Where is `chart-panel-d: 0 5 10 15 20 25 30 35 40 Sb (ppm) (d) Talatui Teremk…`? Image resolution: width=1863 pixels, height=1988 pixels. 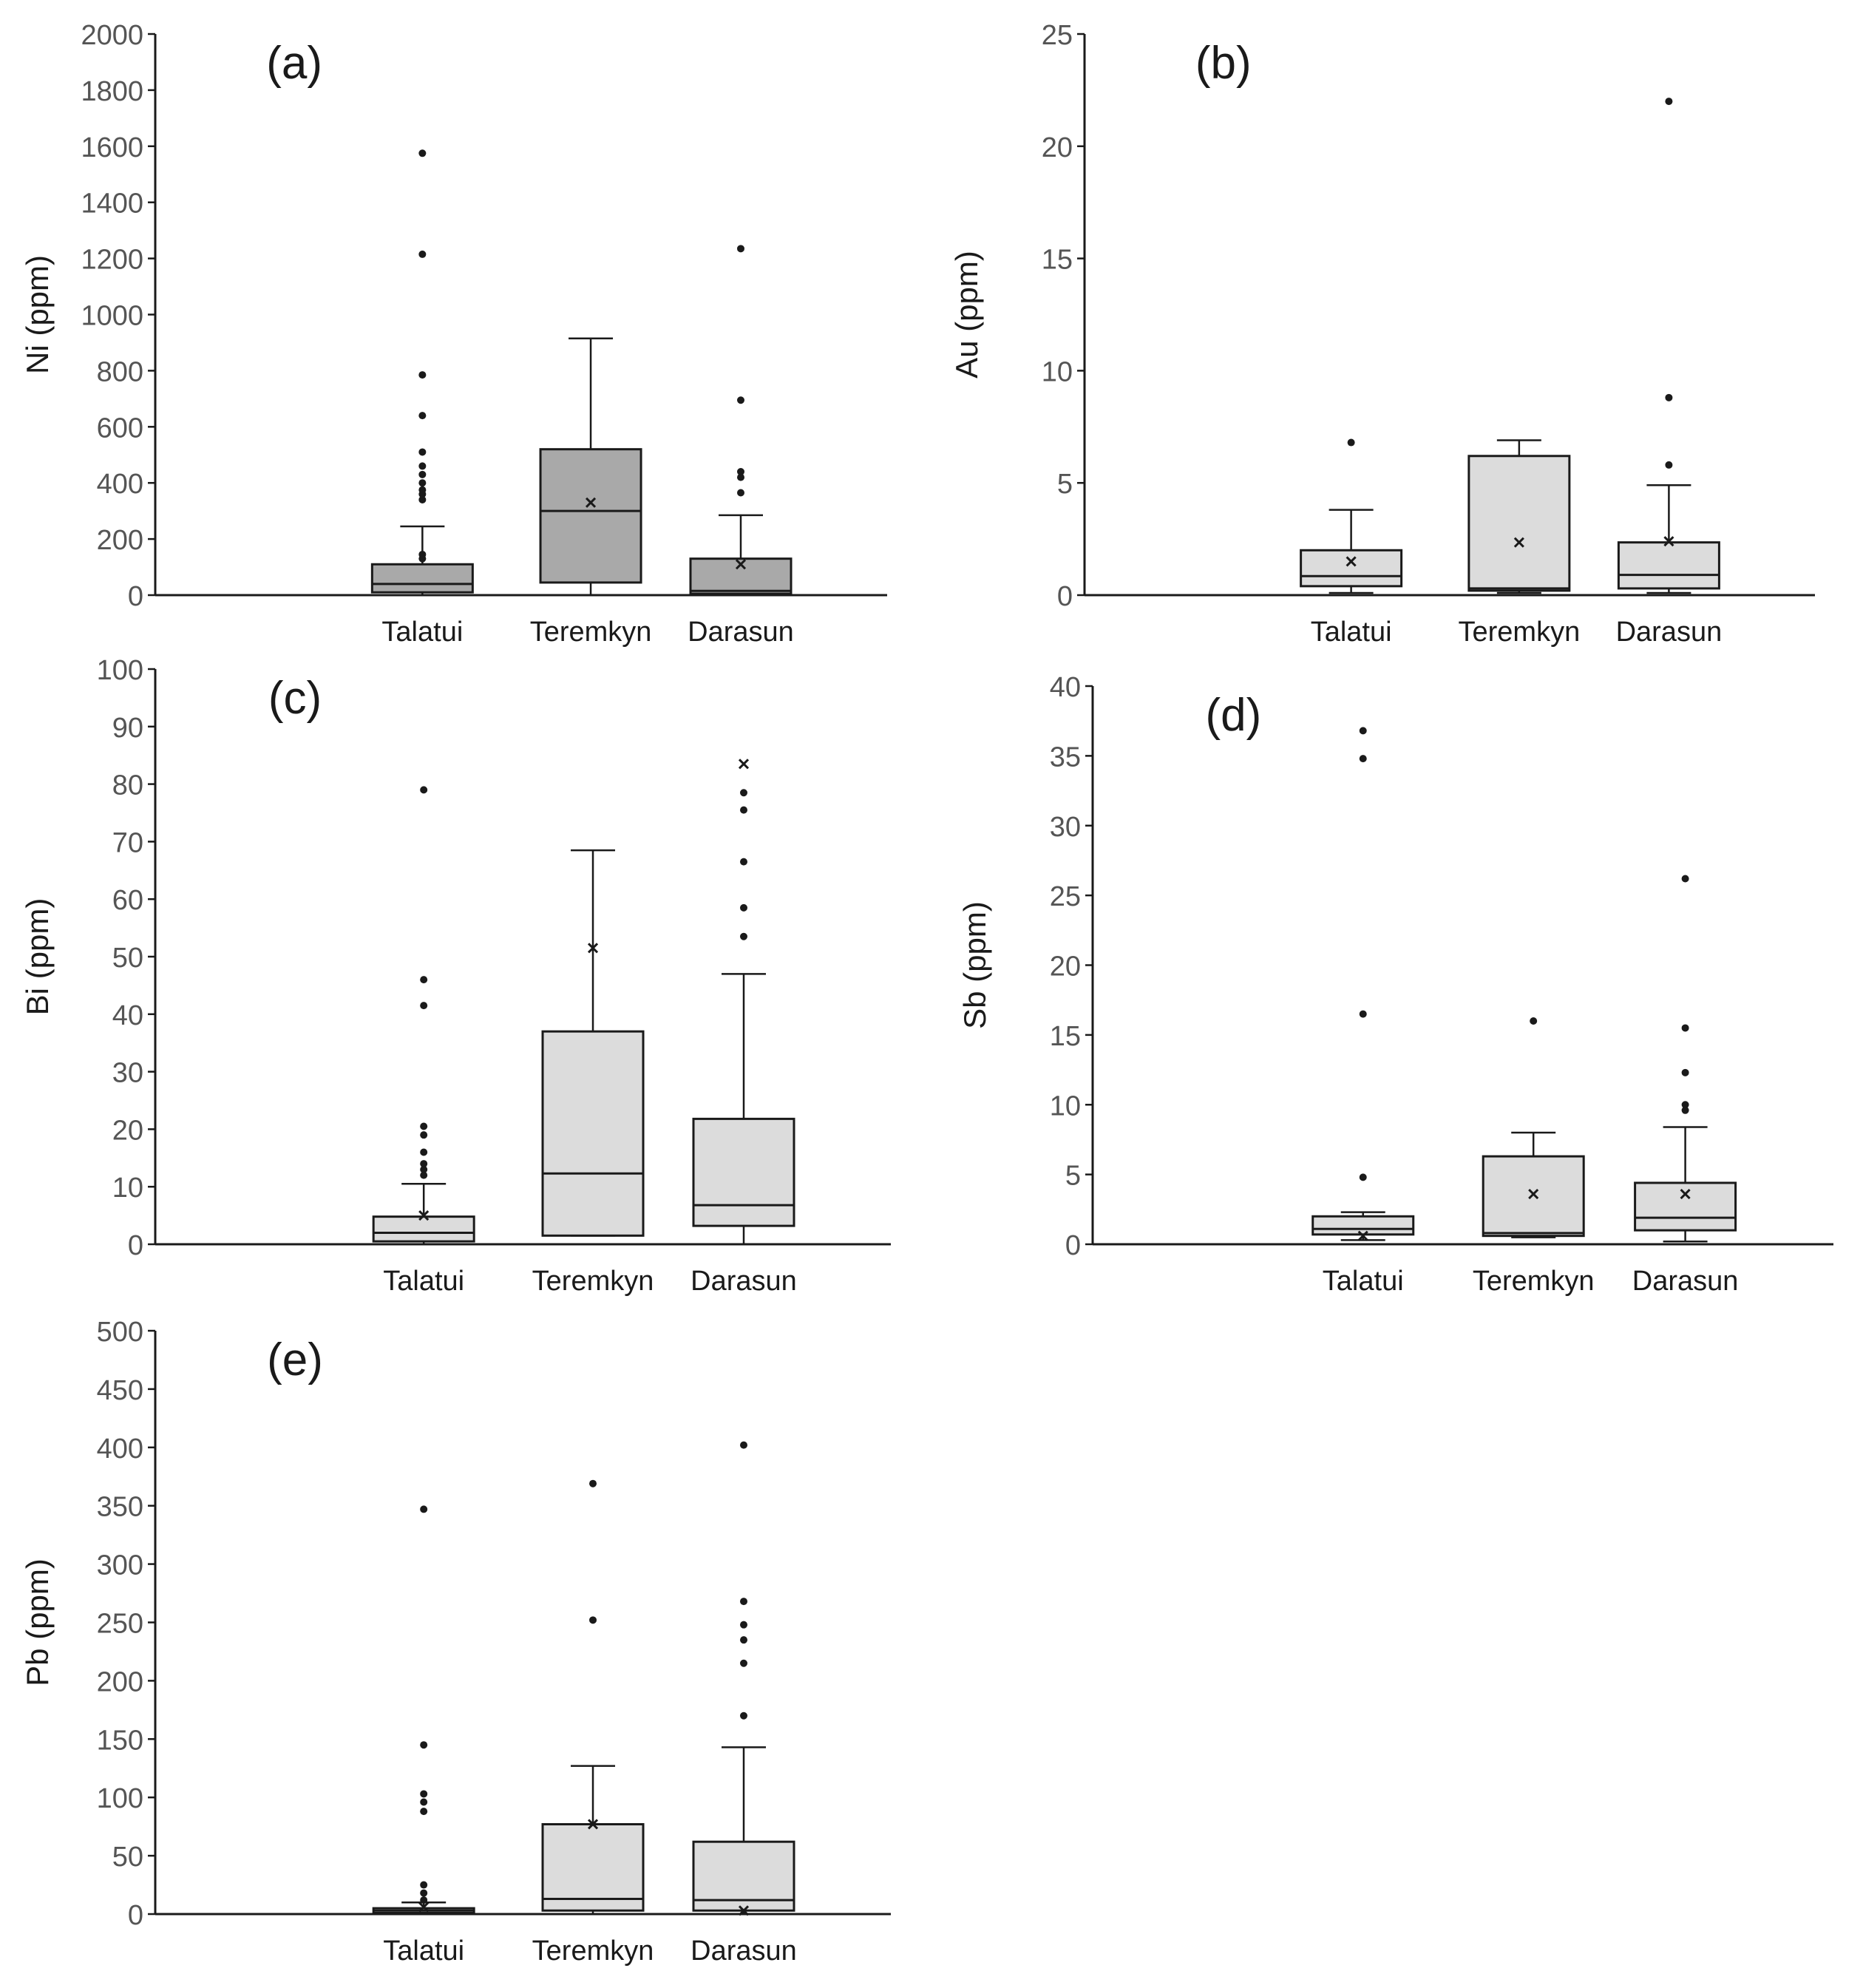
chart-panel-d: 0 5 10 15 20 25 30 35 40 Sb (ppm) (d) Talatui Teremk… is located at coordinates (1395, 984).